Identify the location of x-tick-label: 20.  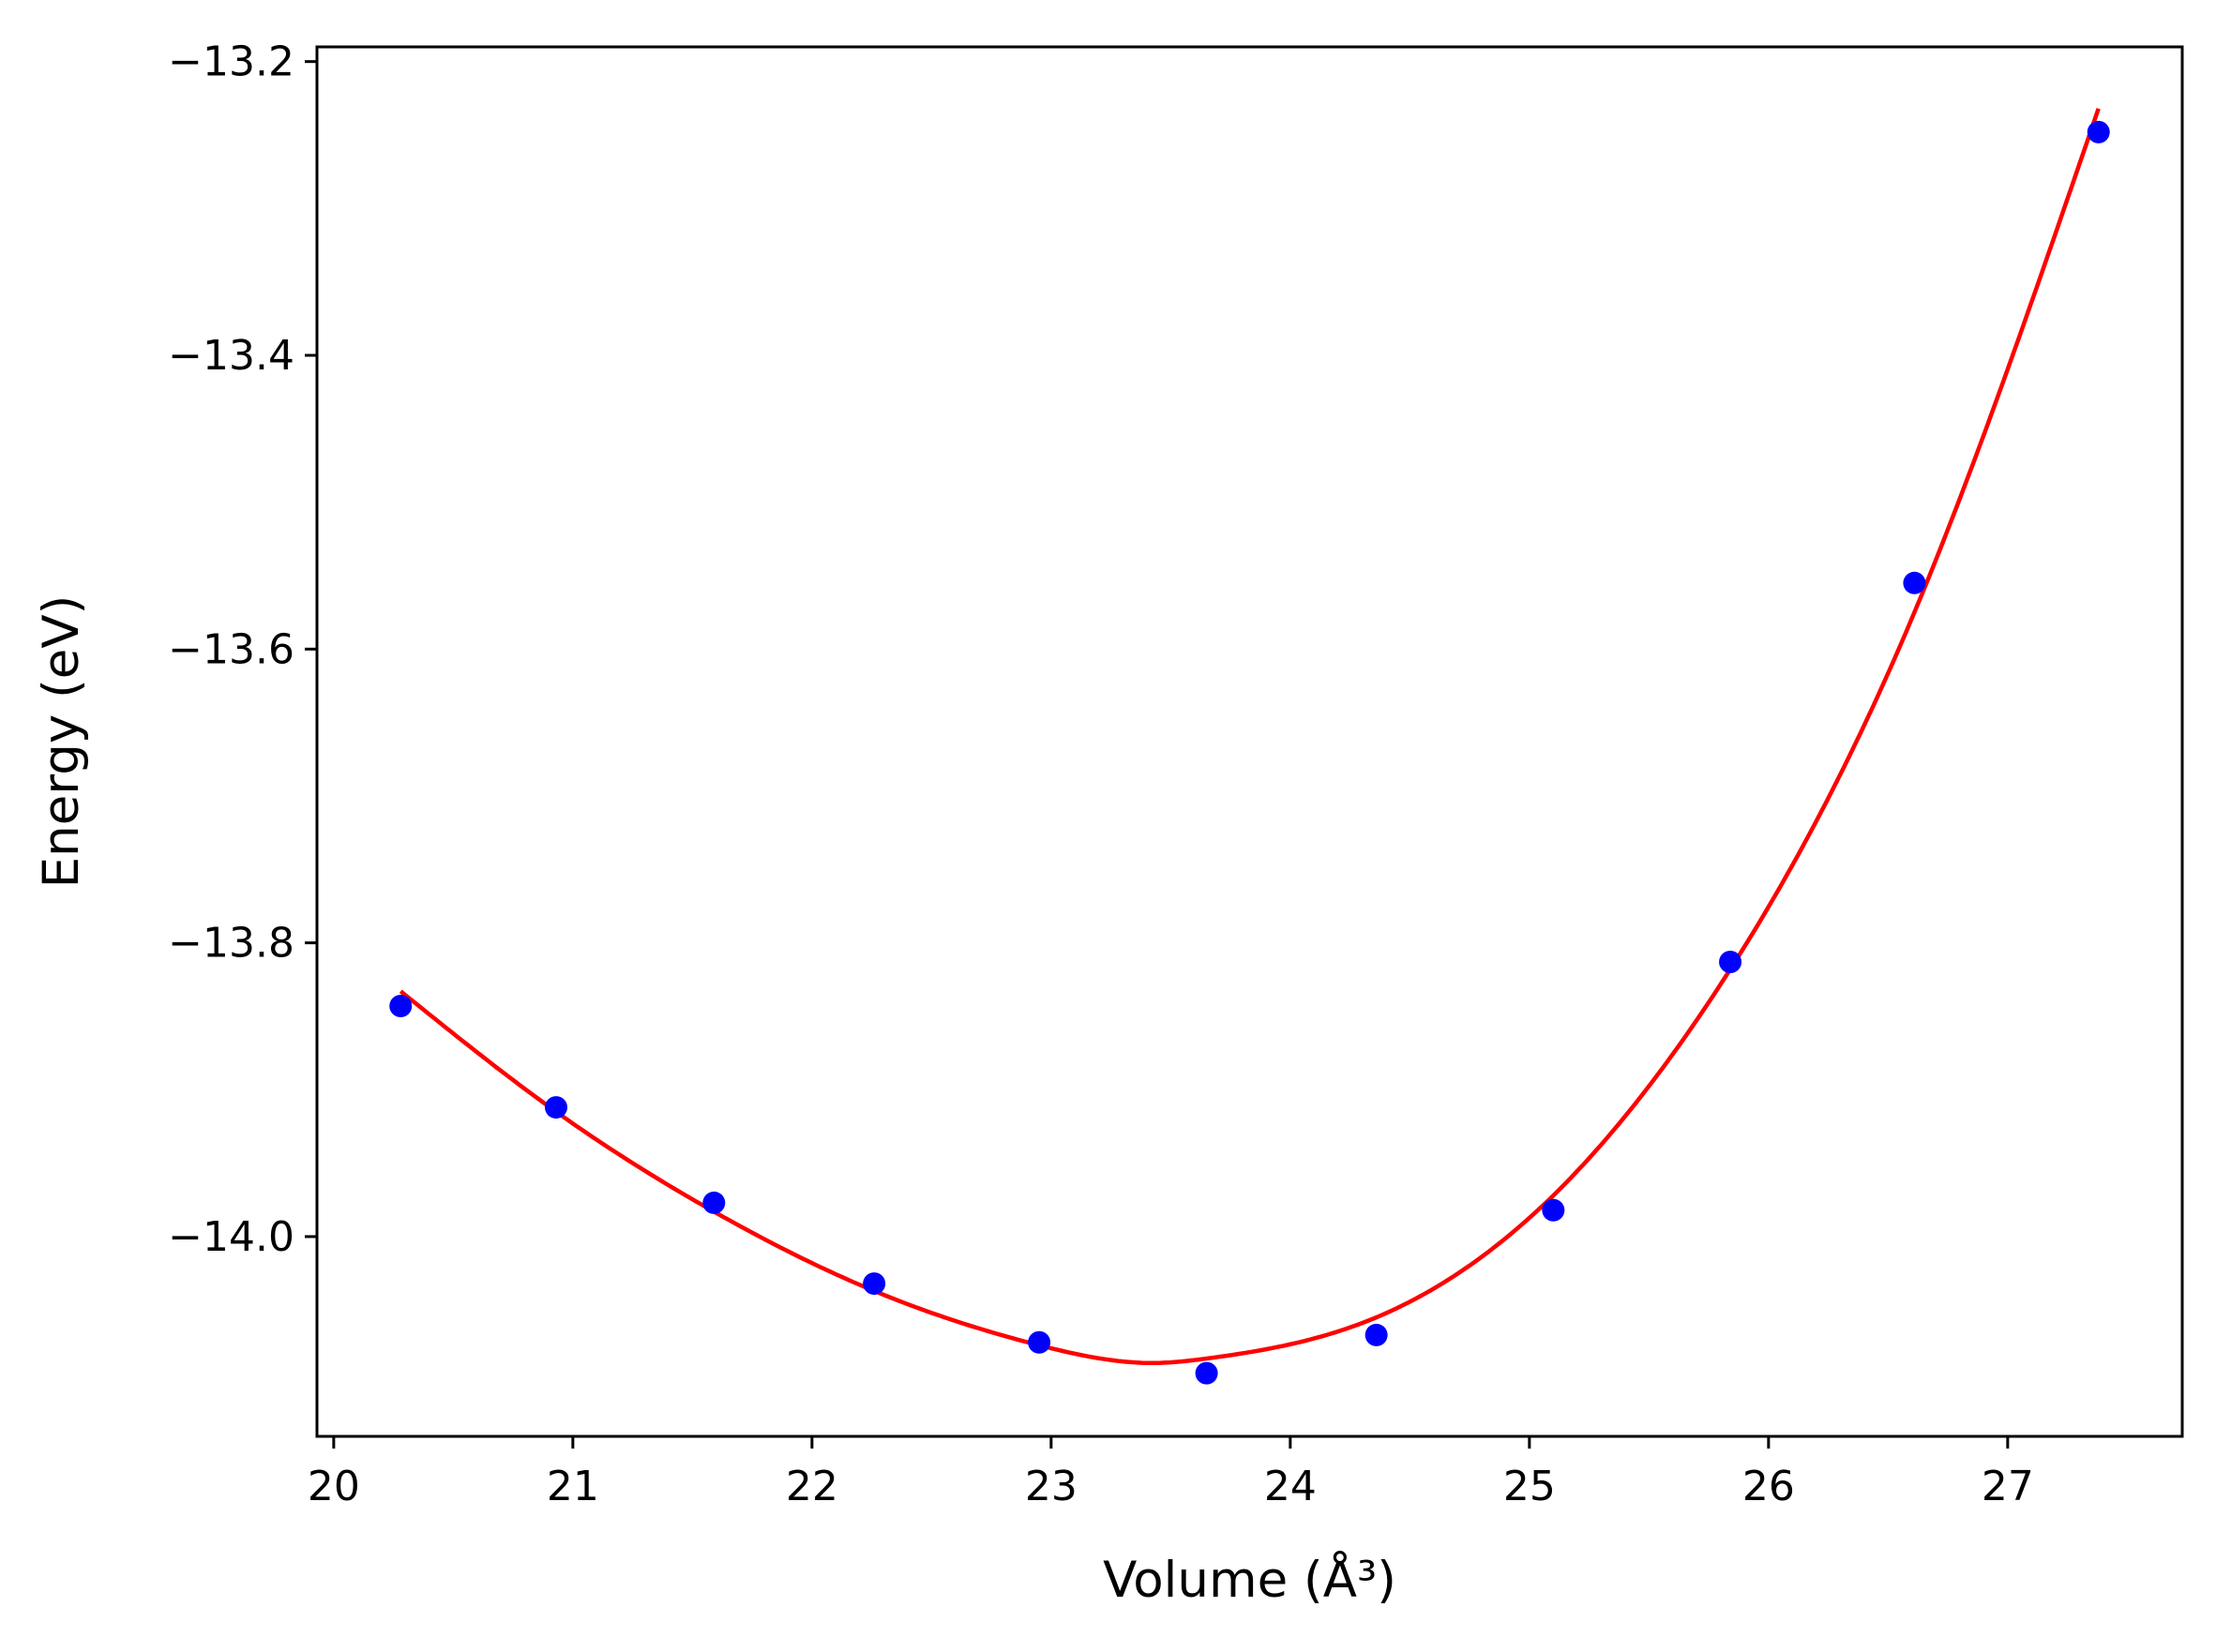
(334, 1486).